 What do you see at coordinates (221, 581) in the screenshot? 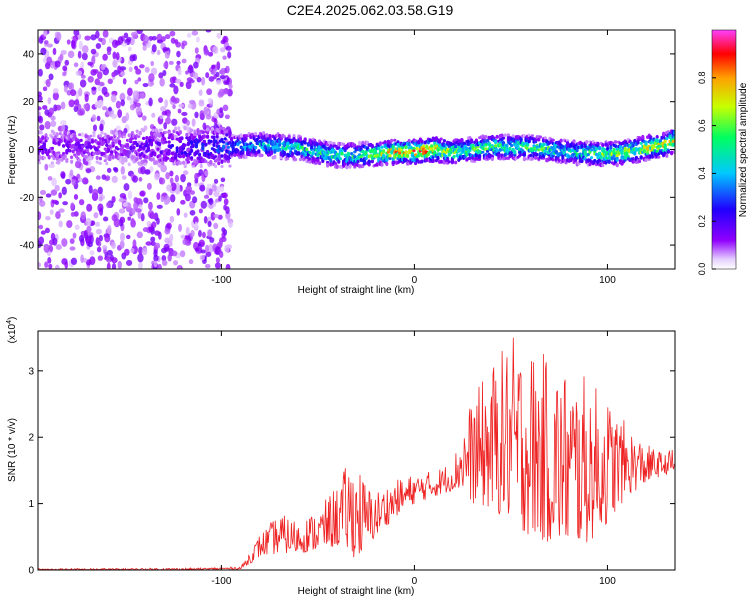
I see `x-tick-label: -100` at bounding box center [221, 581].